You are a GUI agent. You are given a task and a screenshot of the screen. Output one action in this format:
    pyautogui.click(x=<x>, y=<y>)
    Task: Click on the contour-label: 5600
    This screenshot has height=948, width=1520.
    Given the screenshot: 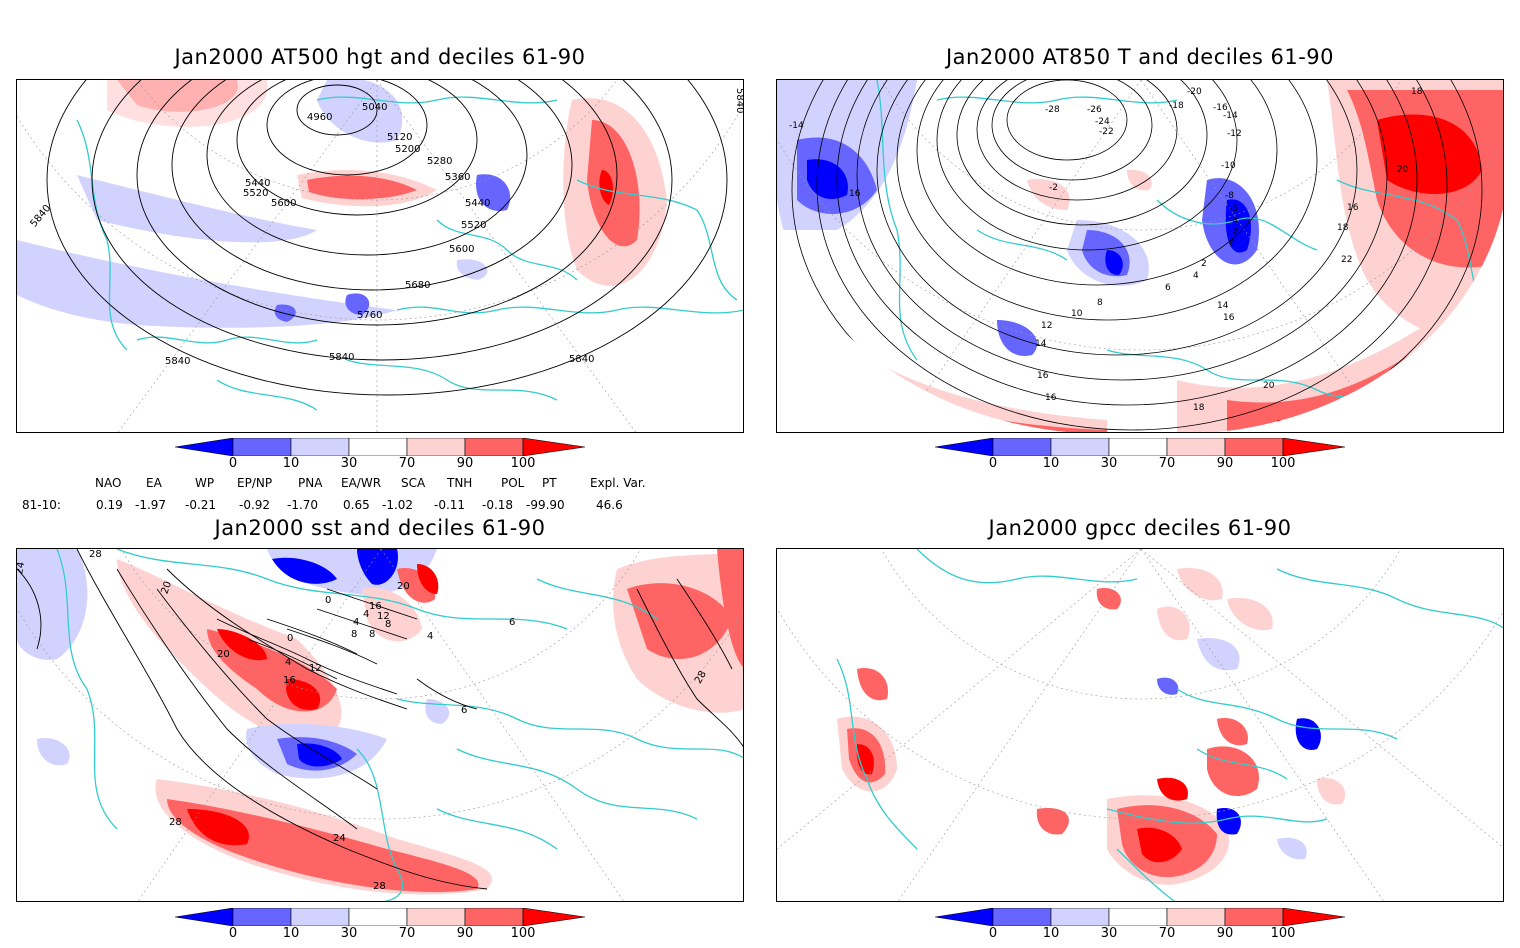 What is the action you would take?
    pyautogui.click(x=461, y=249)
    